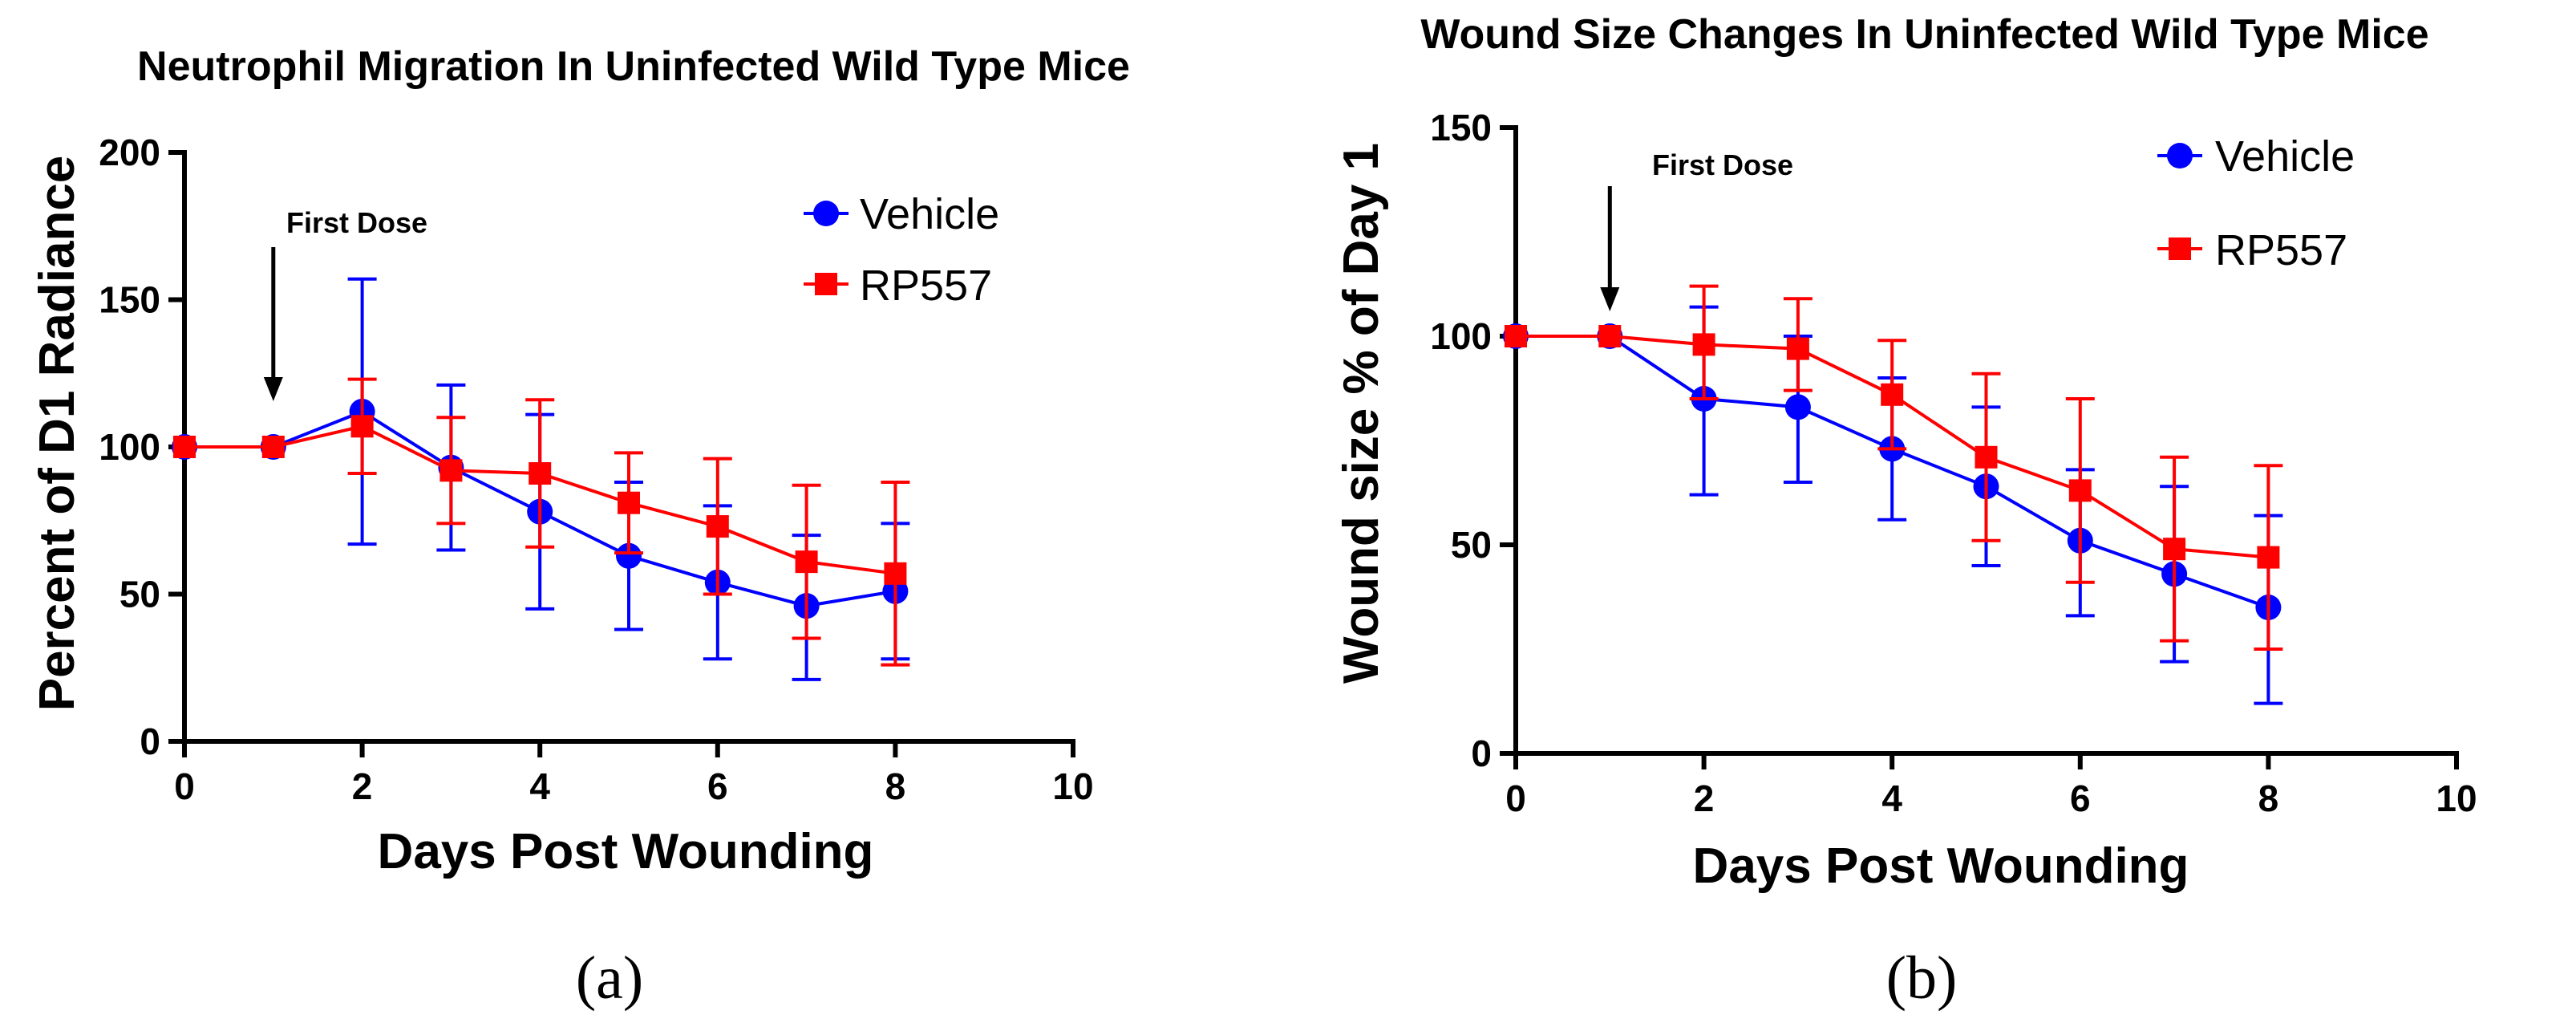 The image size is (2576, 1019). What do you see at coordinates (356, 222) in the screenshot?
I see `chart-a-annotation-label: First Dose` at bounding box center [356, 222].